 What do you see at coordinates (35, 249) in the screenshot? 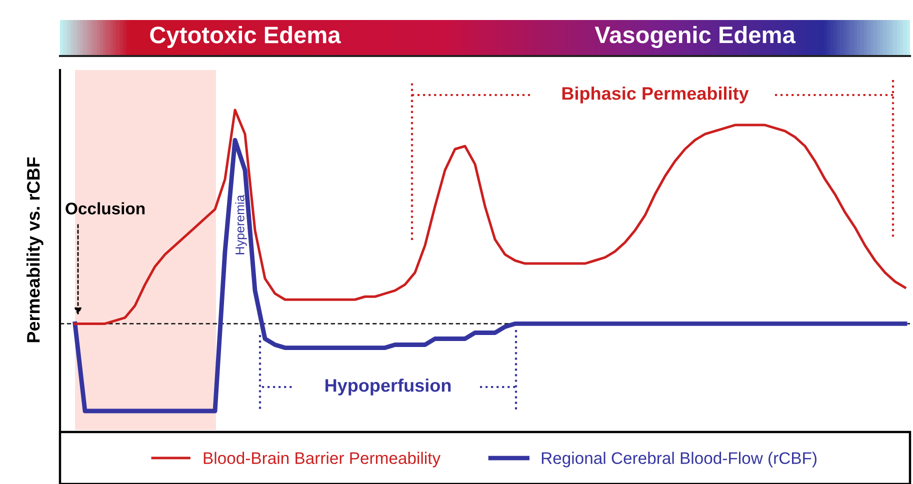
I see `y-axis-title: Permeability vs. rCBF` at bounding box center [35, 249].